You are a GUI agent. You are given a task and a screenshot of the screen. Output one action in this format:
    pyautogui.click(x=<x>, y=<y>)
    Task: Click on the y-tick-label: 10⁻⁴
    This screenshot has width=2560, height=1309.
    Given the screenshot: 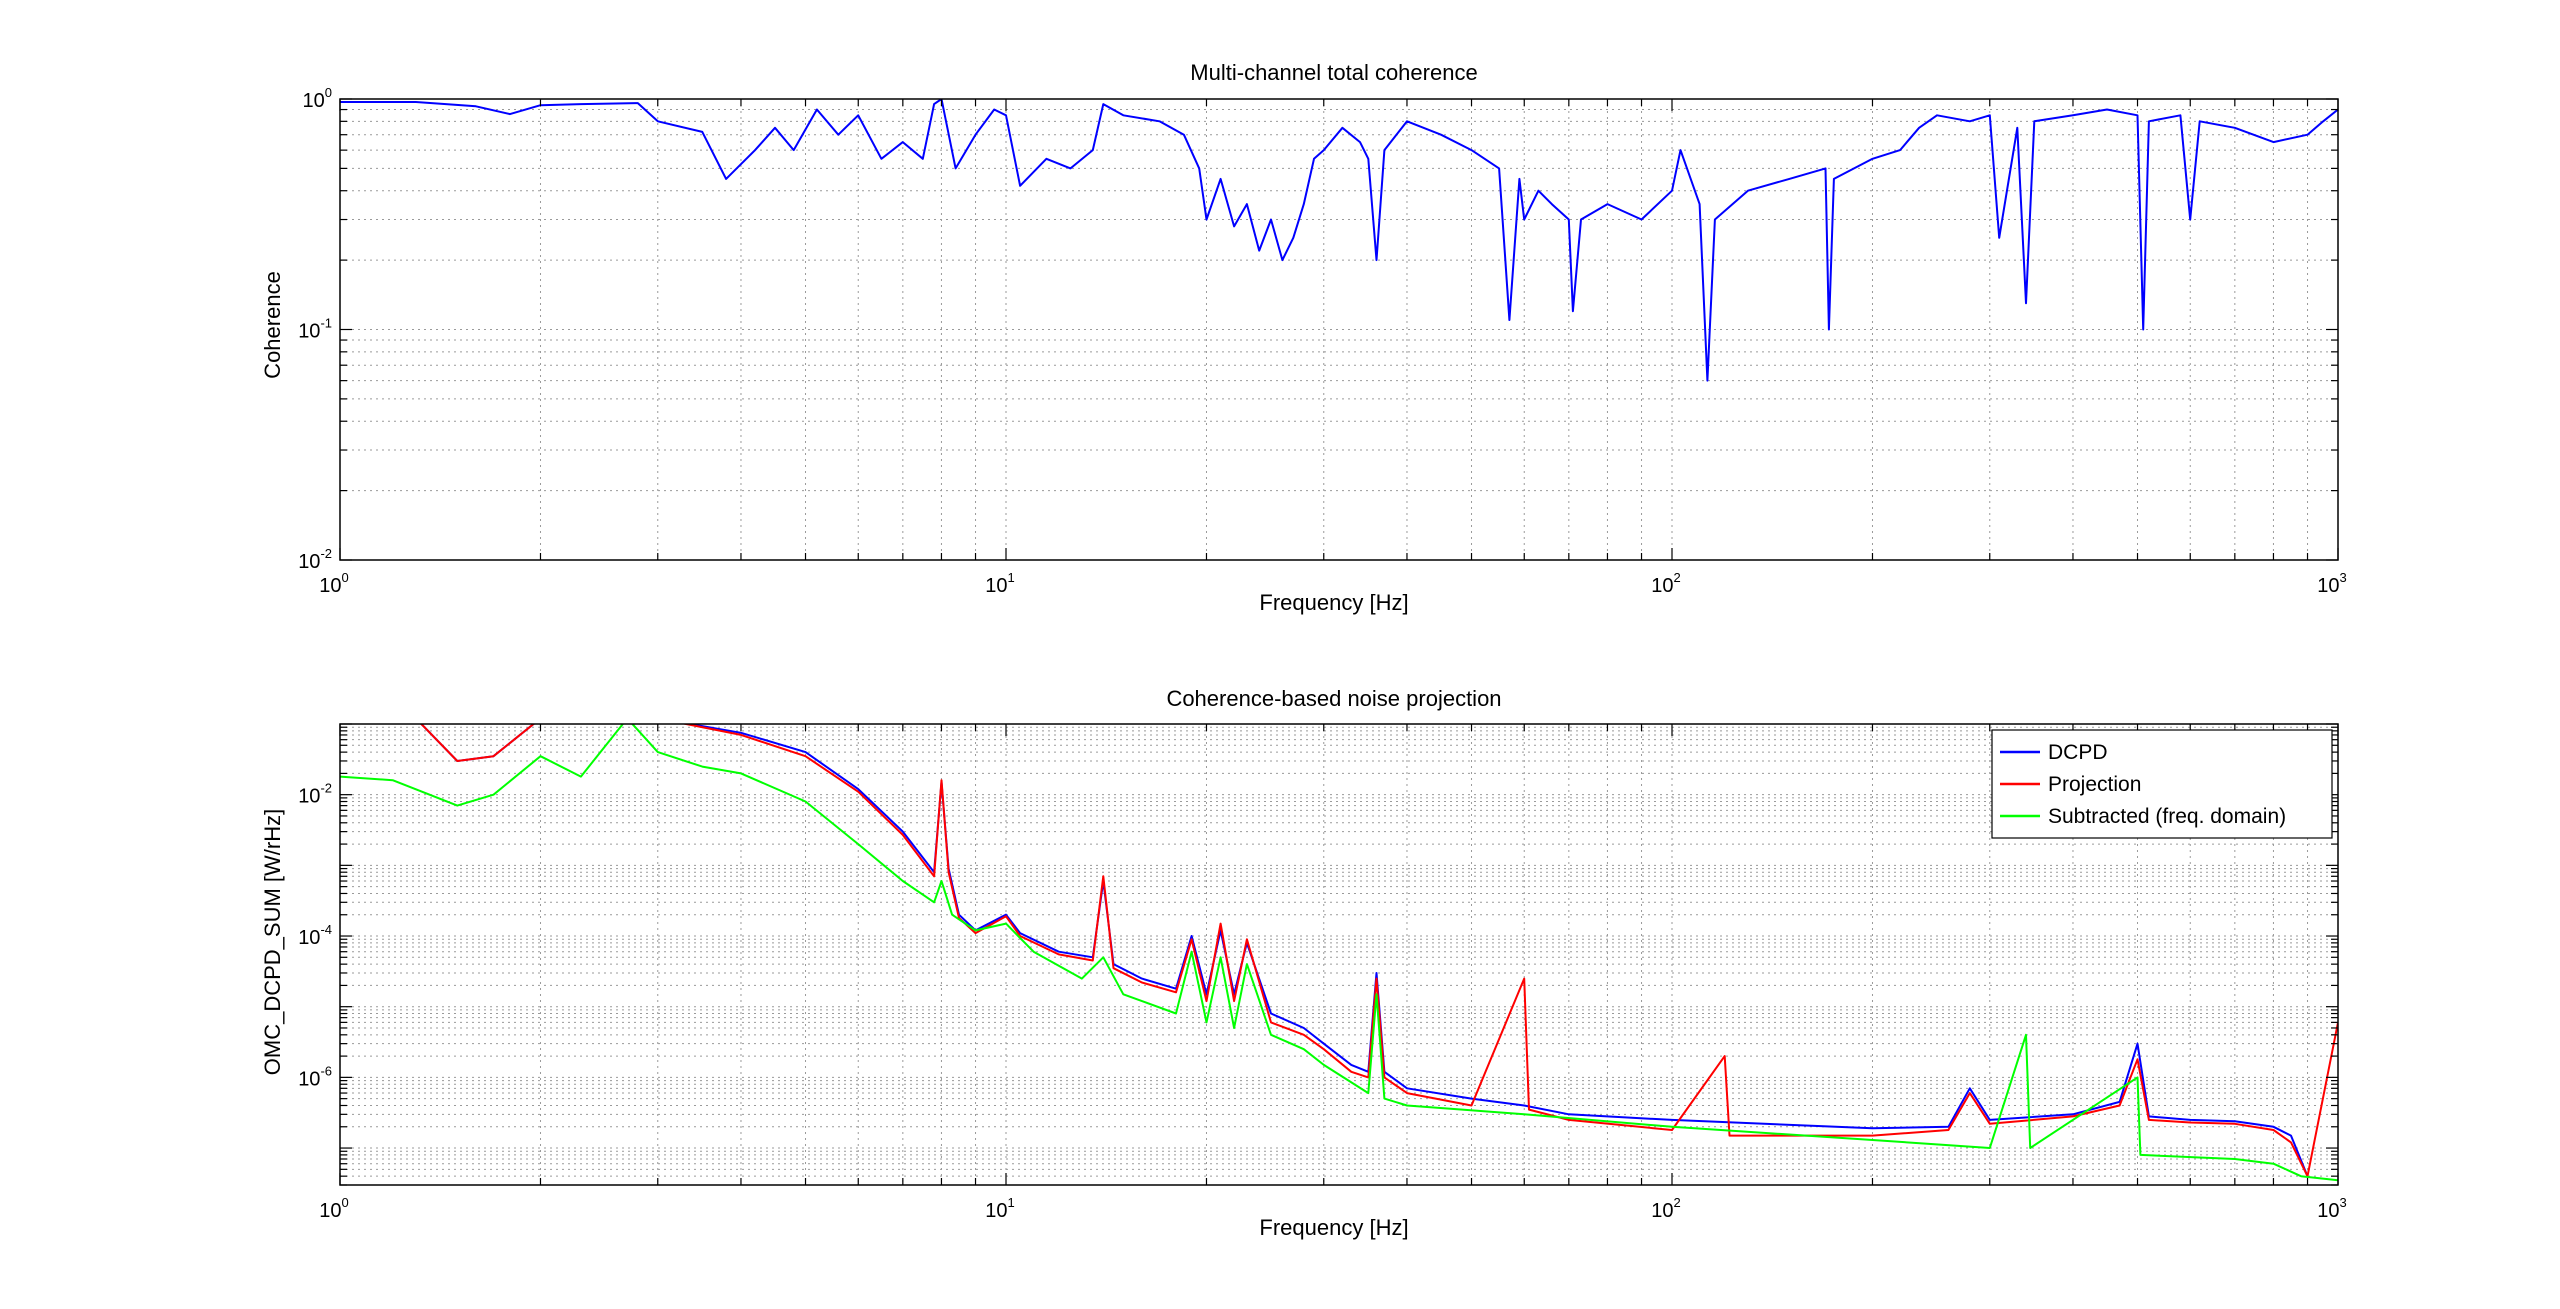 What is the action you would take?
    pyautogui.click(x=315, y=935)
    